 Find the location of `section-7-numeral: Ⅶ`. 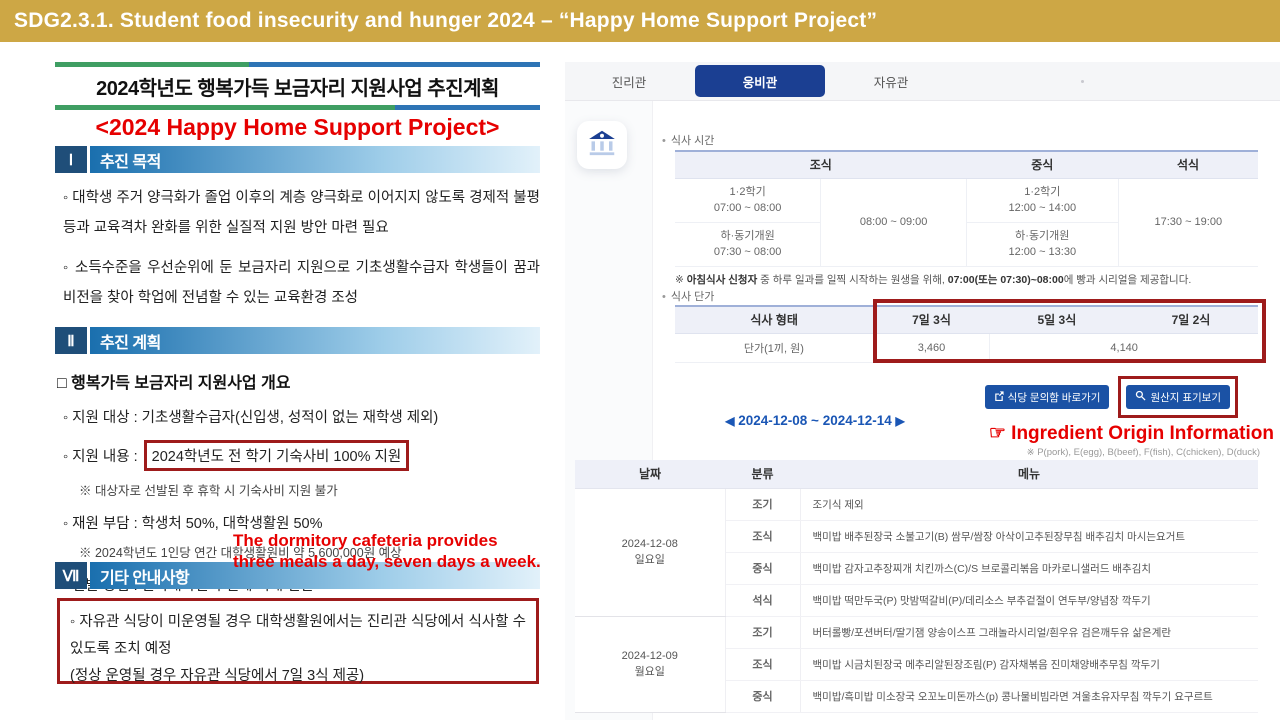

section-7-numeral: Ⅶ is located at coordinates (71, 575).